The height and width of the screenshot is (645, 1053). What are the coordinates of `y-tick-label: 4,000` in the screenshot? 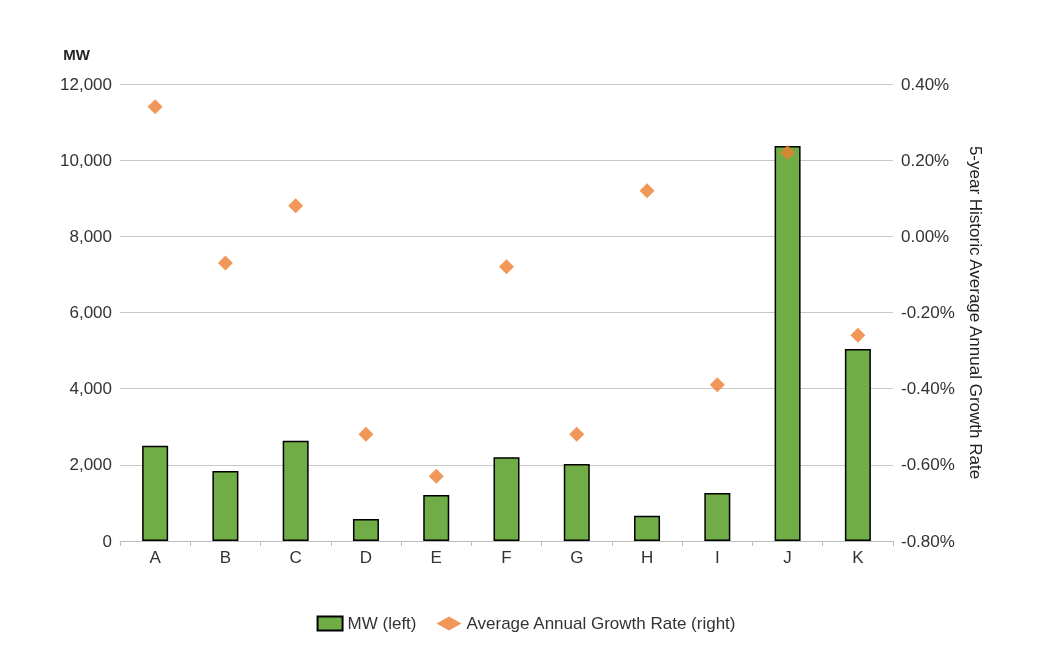 It's located at (90, 389).